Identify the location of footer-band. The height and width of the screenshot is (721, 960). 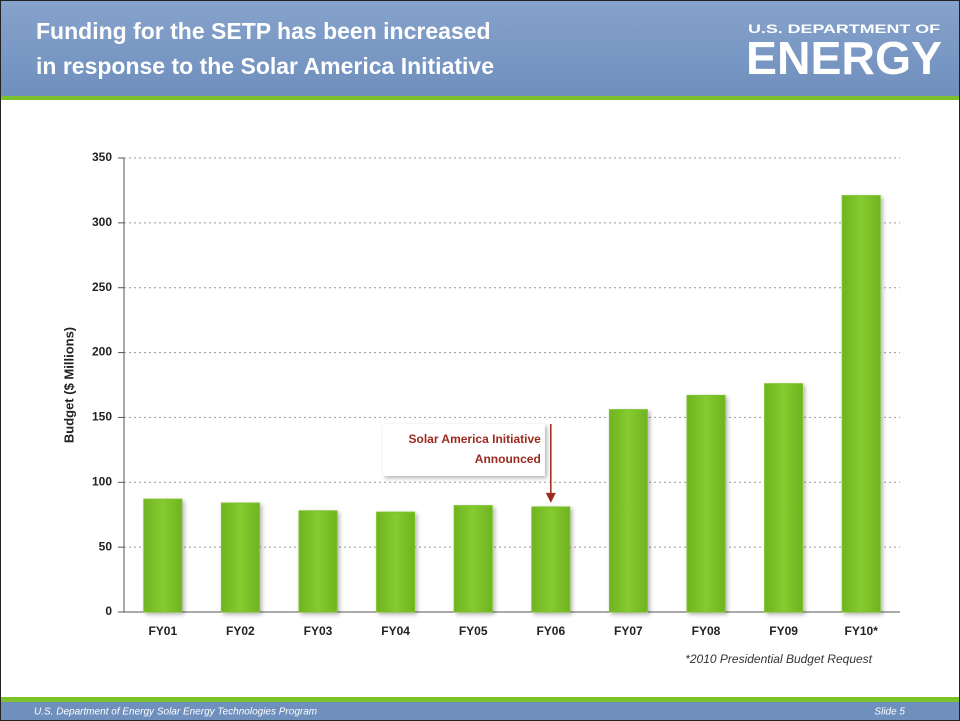
(480, 711).